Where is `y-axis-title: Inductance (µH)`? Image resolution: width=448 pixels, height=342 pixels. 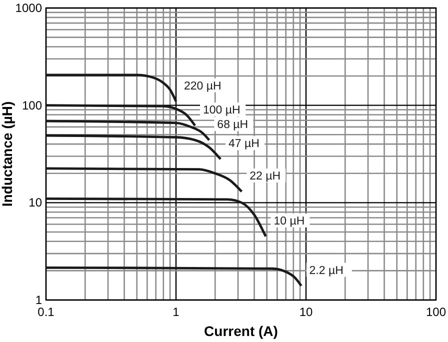
y-axis-title: Inductance (µH) is located at coordinates (7, 154).